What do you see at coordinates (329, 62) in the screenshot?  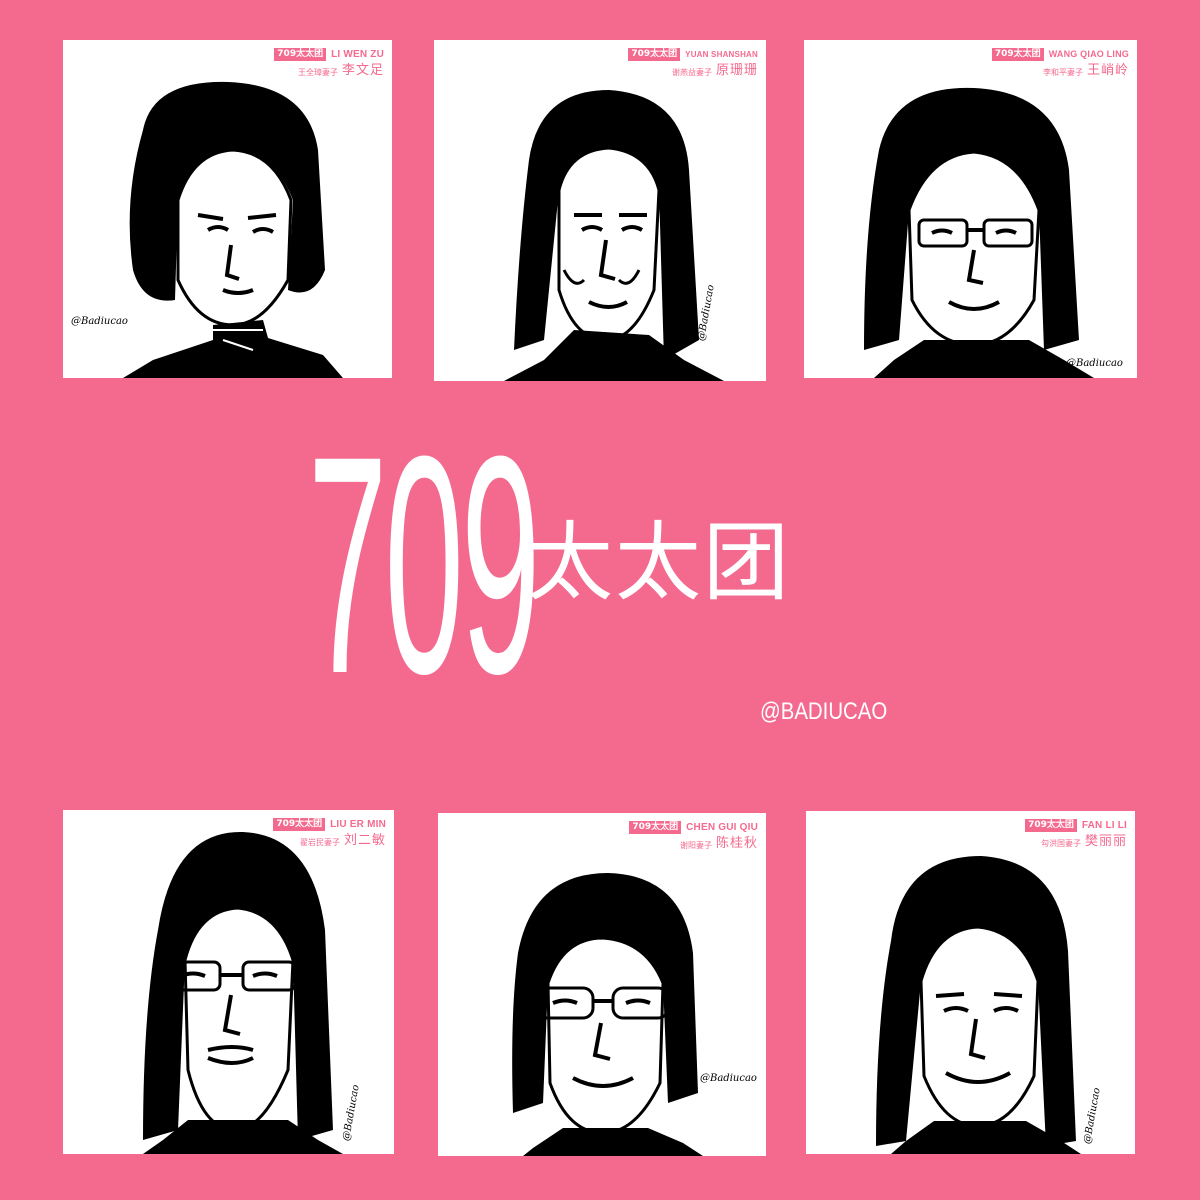 I see `portrait-label: 709太太团 LI WEN ZU 王全璋妻子 李文足` at bounding box center [329, 62].